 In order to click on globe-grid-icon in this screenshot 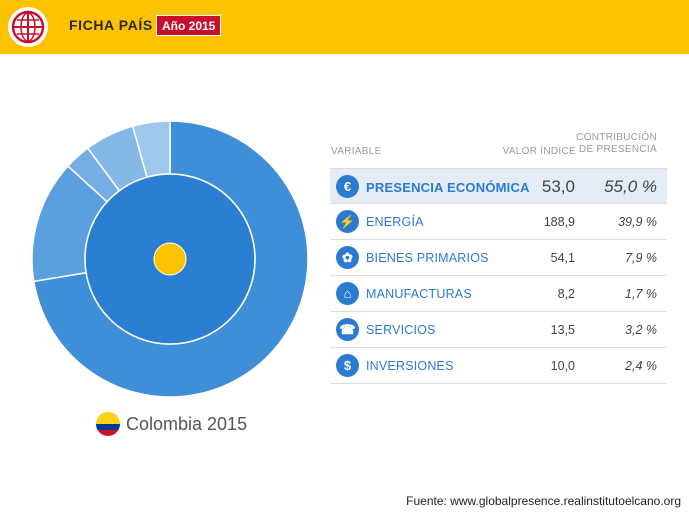, I will do `click(28, 27)`.